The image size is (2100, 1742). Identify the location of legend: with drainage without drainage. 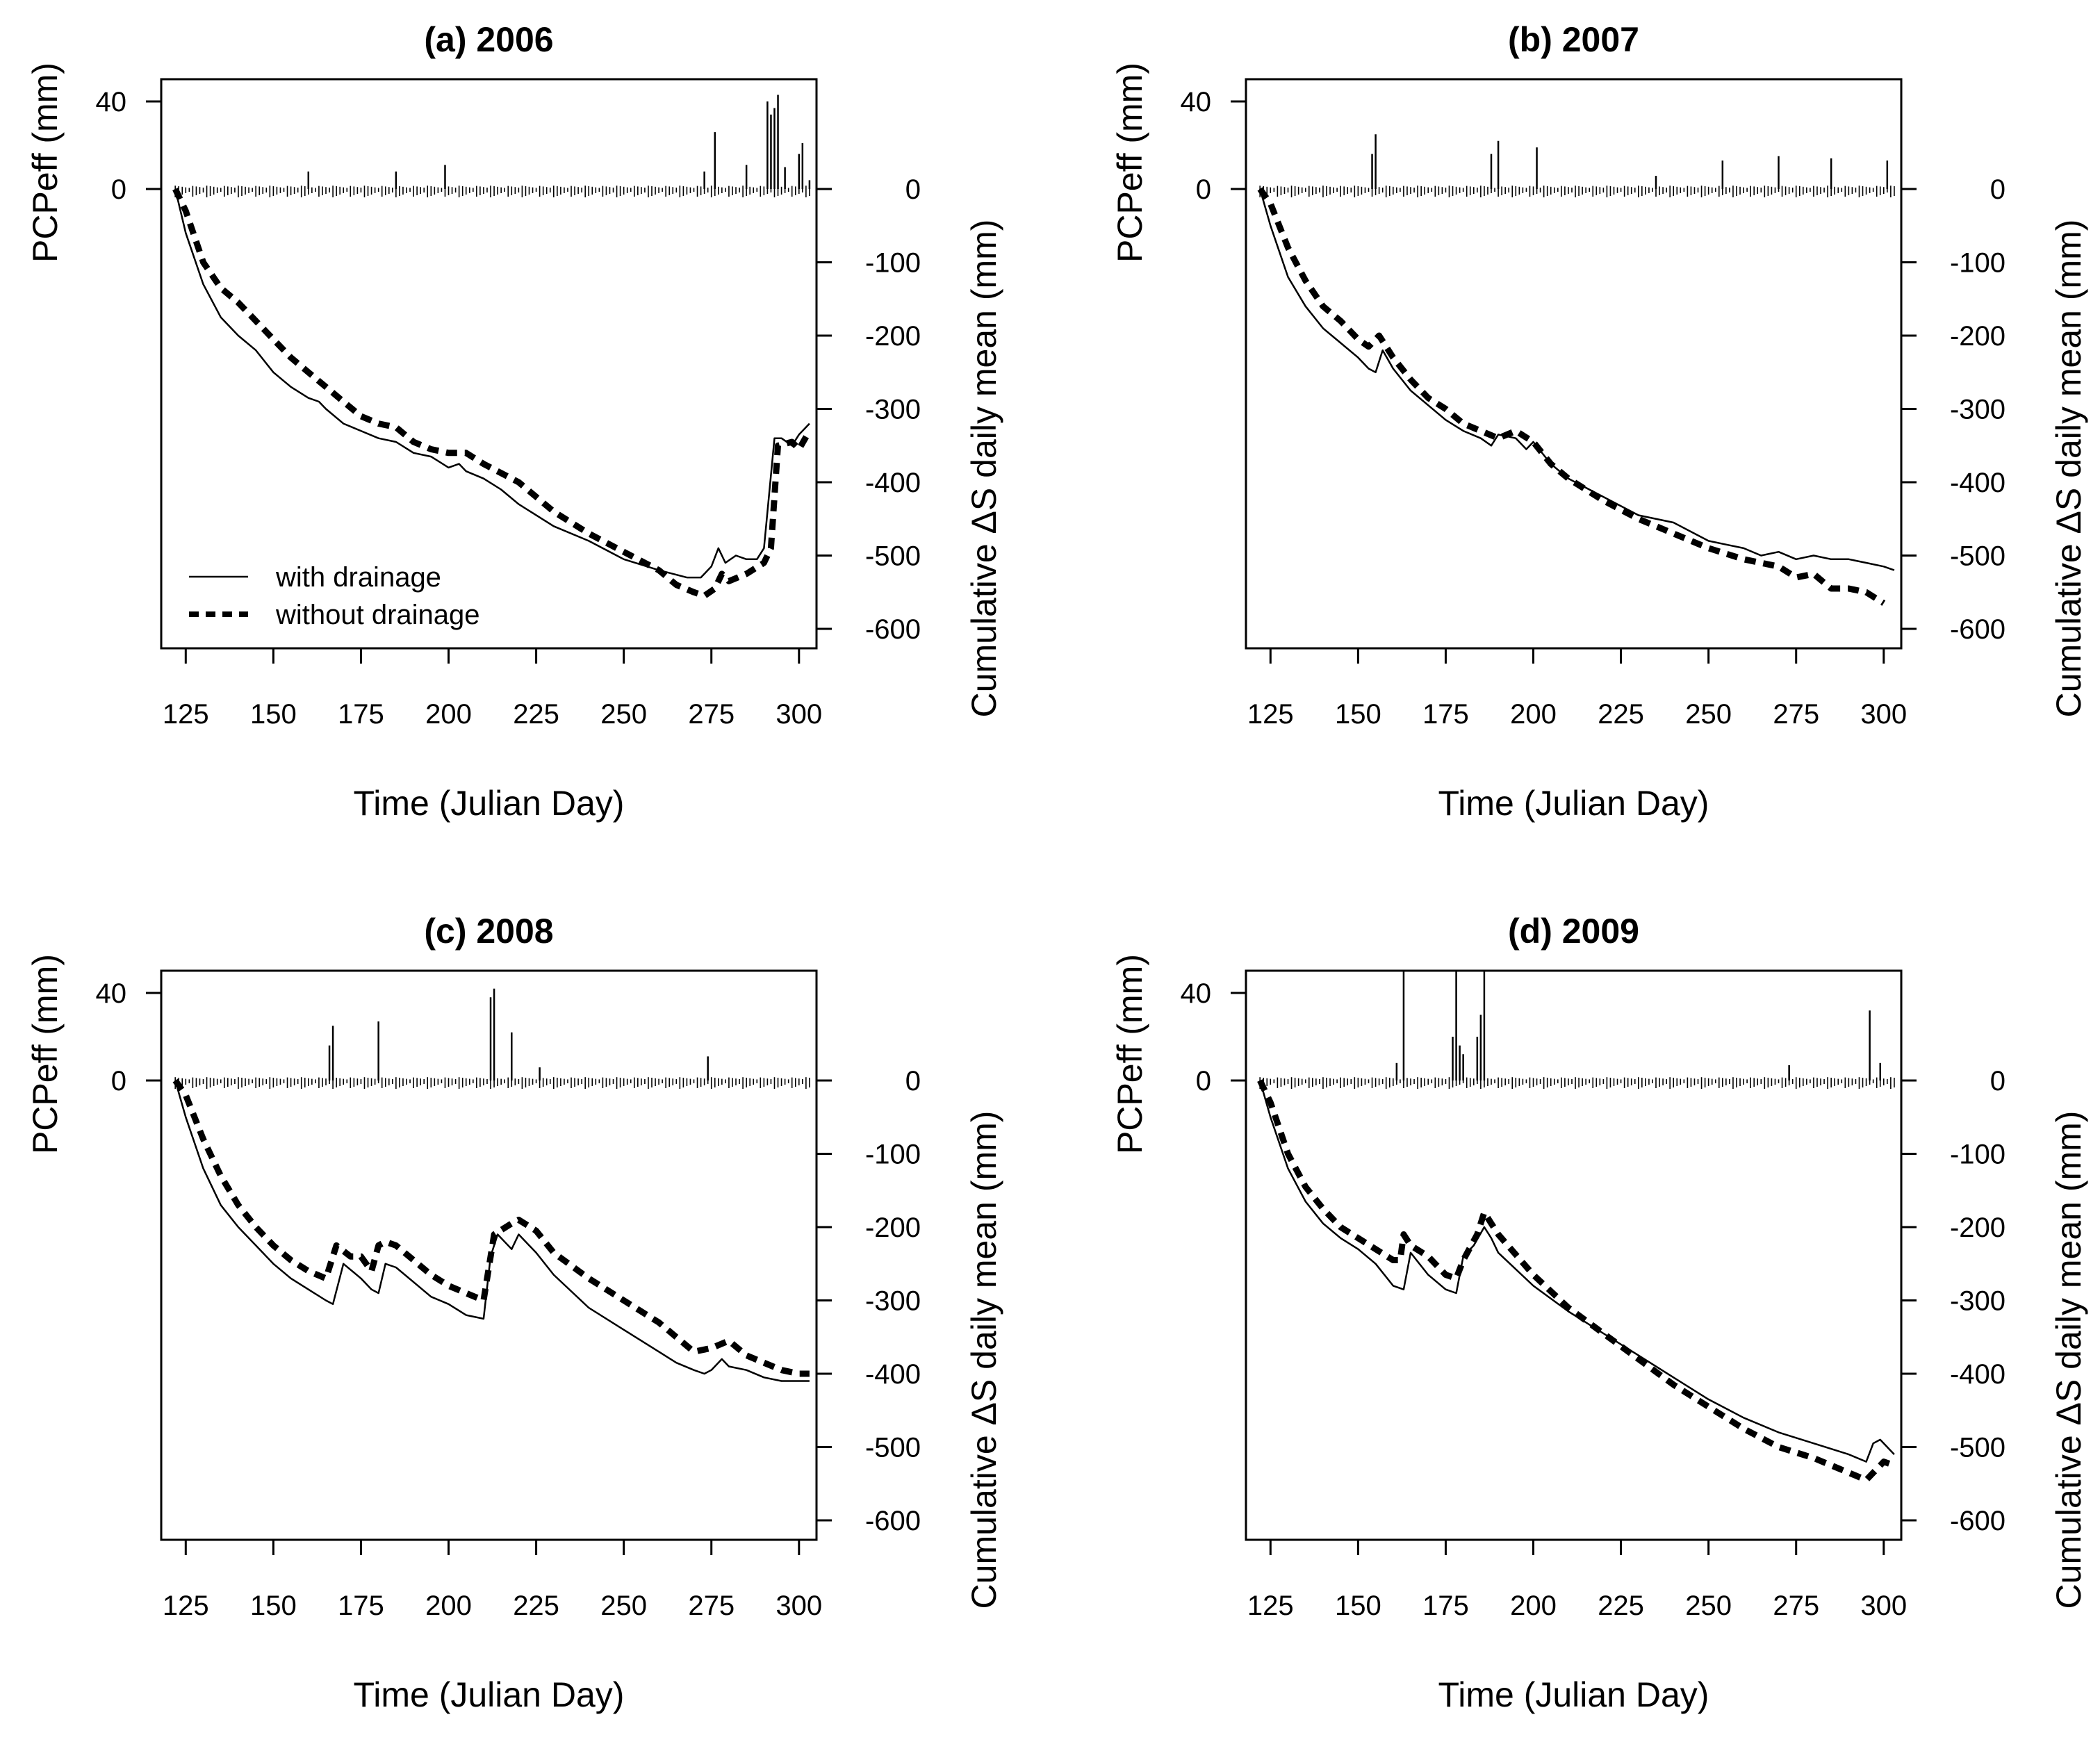
(334, 596).